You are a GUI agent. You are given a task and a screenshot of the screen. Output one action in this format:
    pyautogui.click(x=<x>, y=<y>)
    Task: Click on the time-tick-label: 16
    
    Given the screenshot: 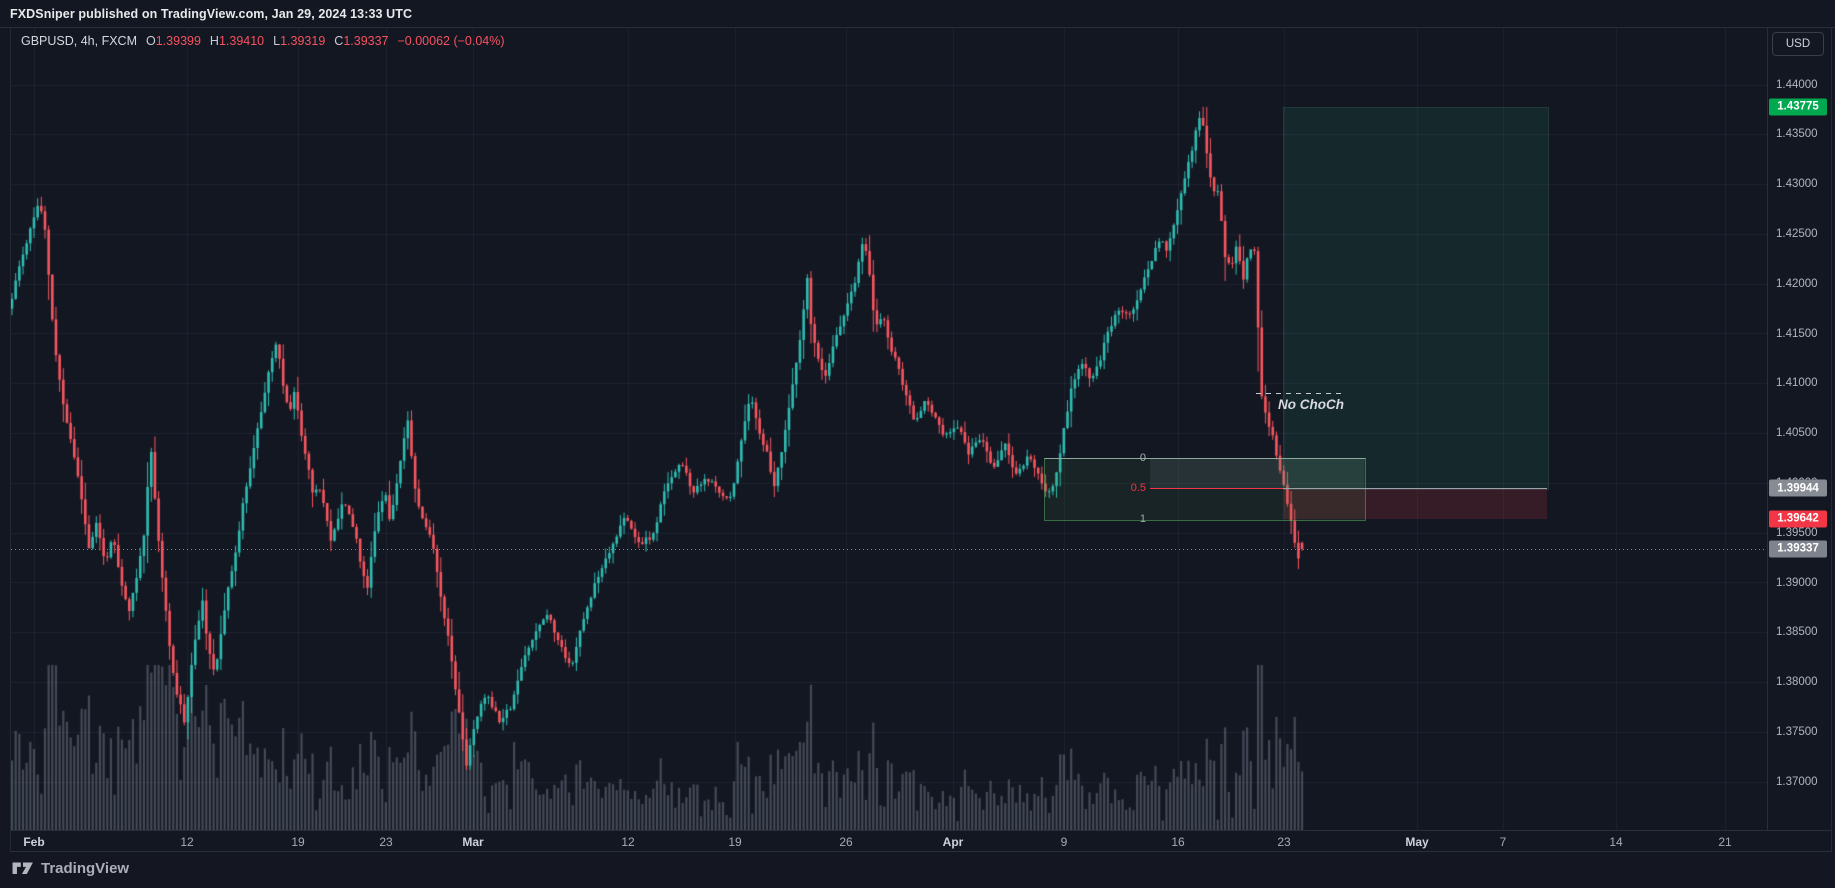 What is the action you would take?
    pyautogui.click(x=1178, y=842)
    